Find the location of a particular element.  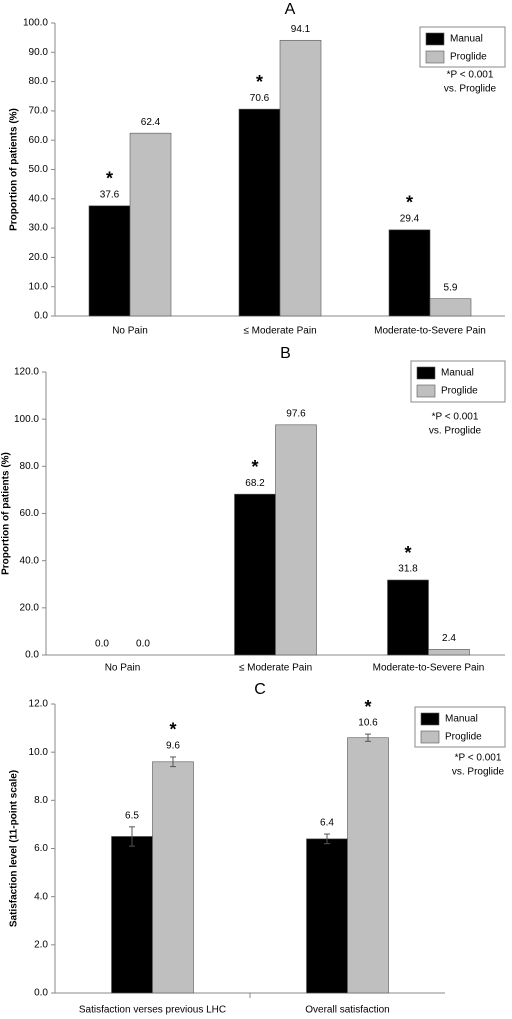

value-label: 10.6 is located at coordinates (368, 723).